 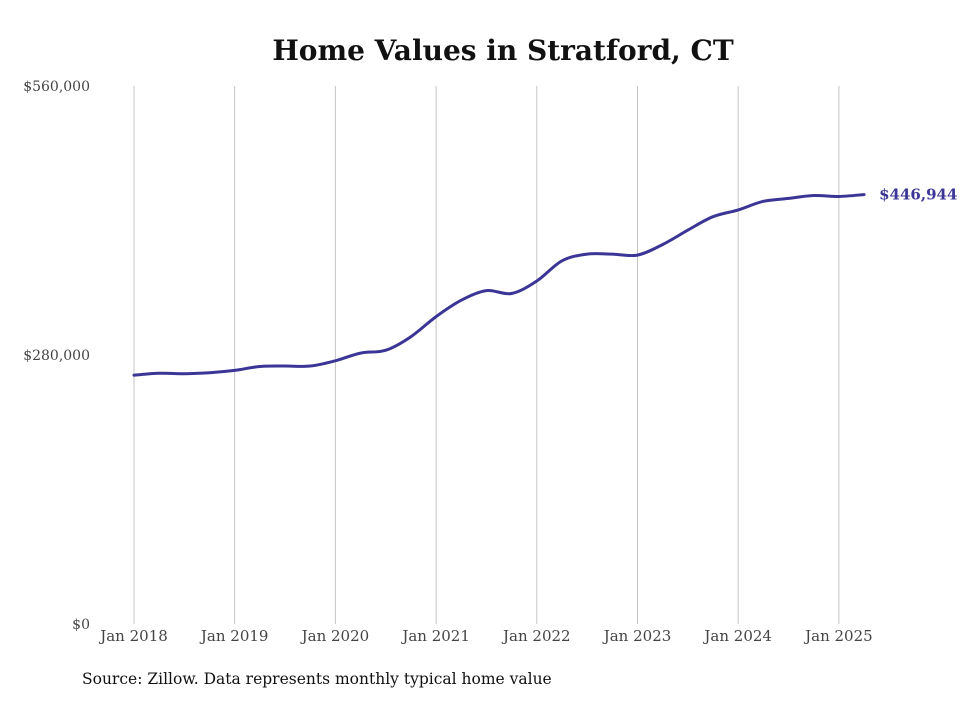 I want to click on y-tick-label: $0, so click(x=81, y=625).